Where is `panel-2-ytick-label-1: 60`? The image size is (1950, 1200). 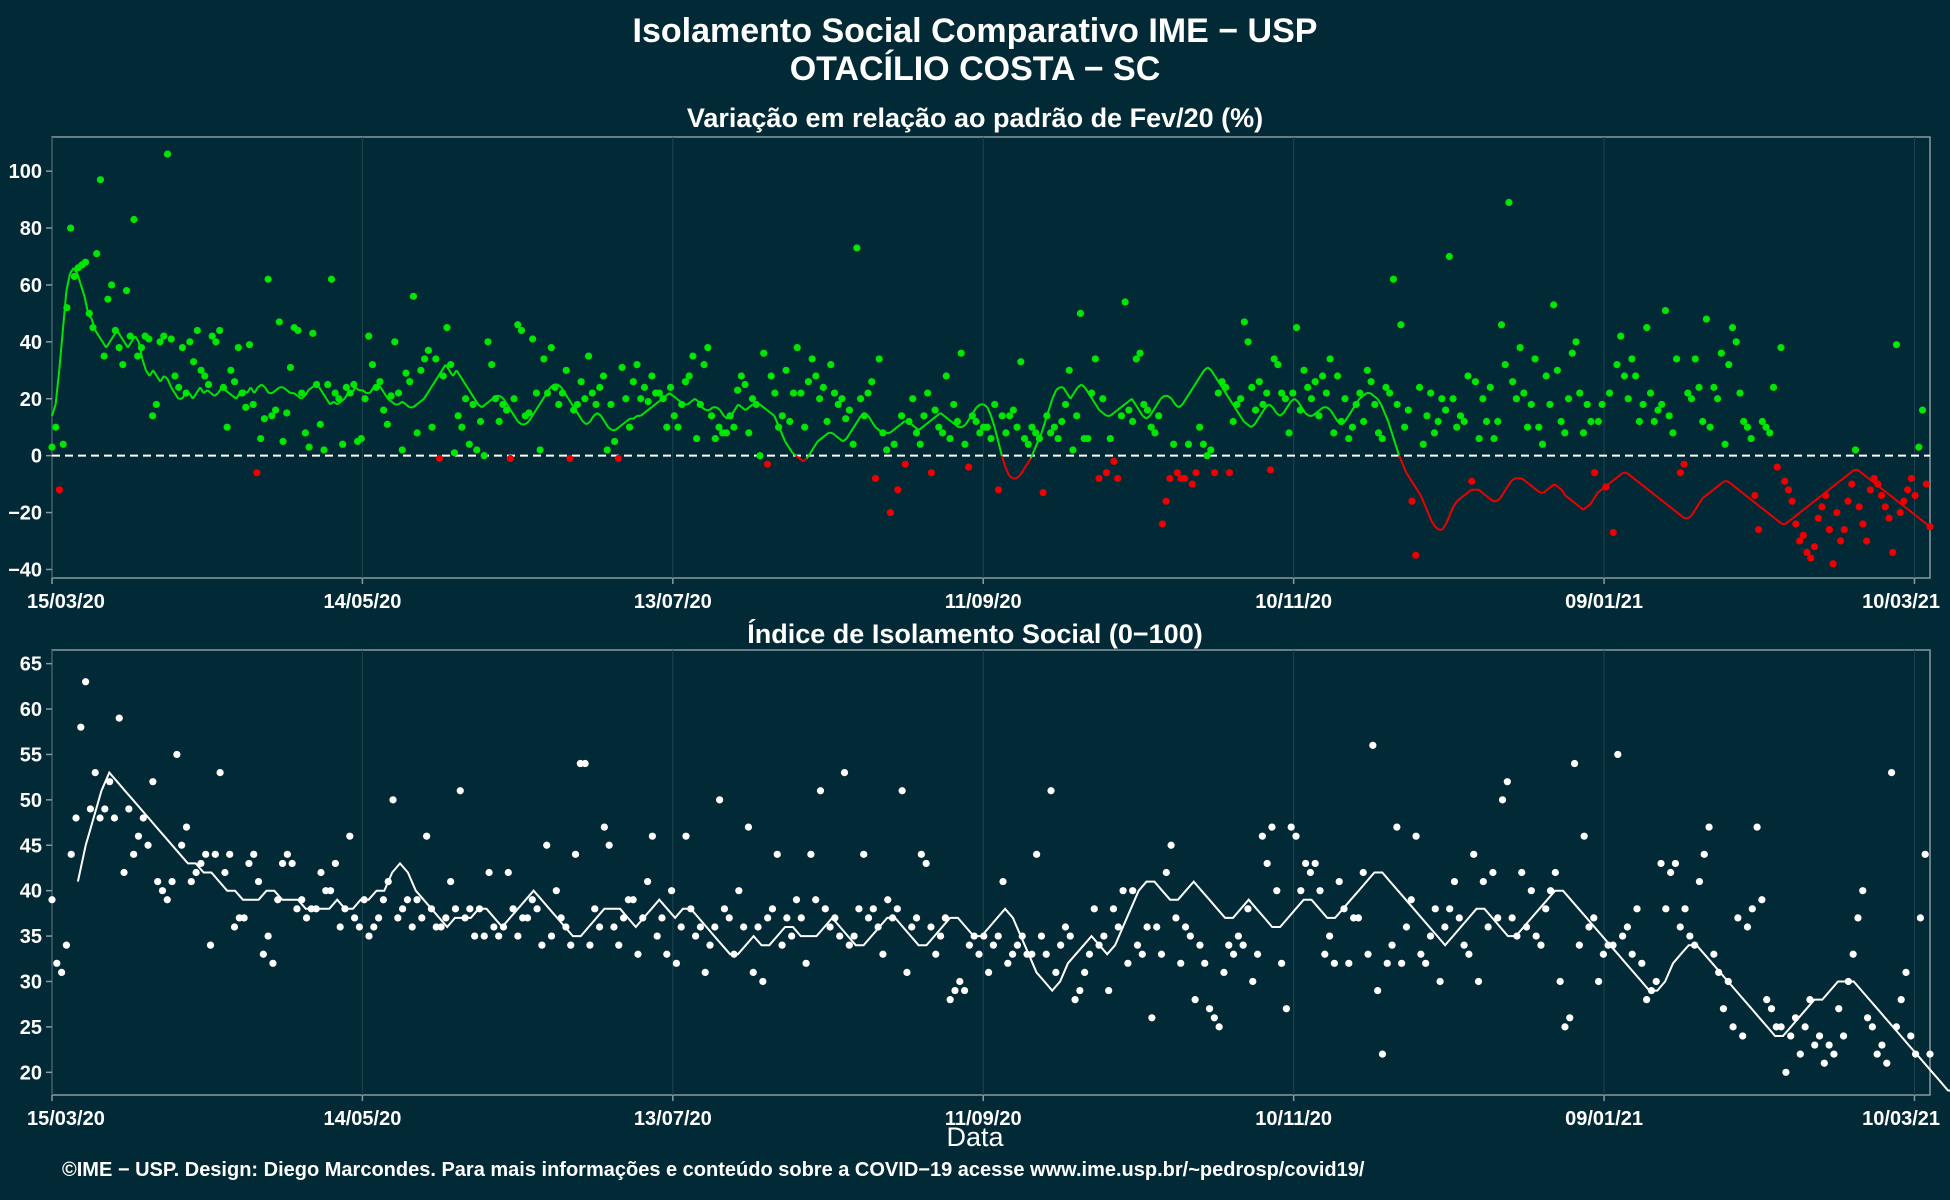 panel-2-ytick-label-1: 60 is located at coordinates (31, 710).